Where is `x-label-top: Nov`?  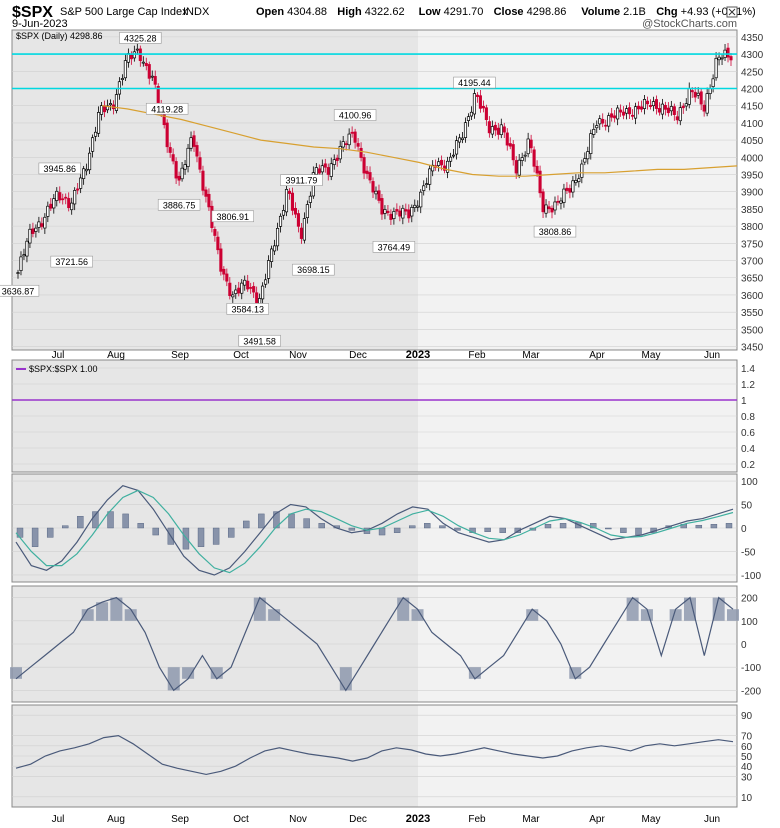
x-label-top: Nov is located at coordinates (298, 355).